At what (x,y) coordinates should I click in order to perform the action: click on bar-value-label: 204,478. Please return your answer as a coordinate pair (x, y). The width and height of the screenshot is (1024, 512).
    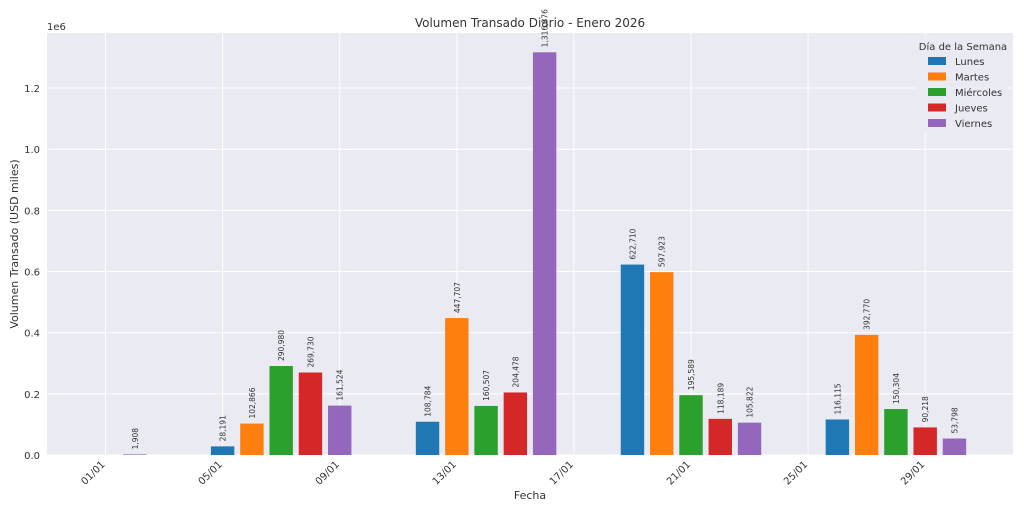
    Looking at the image, I should click on (515, 371).